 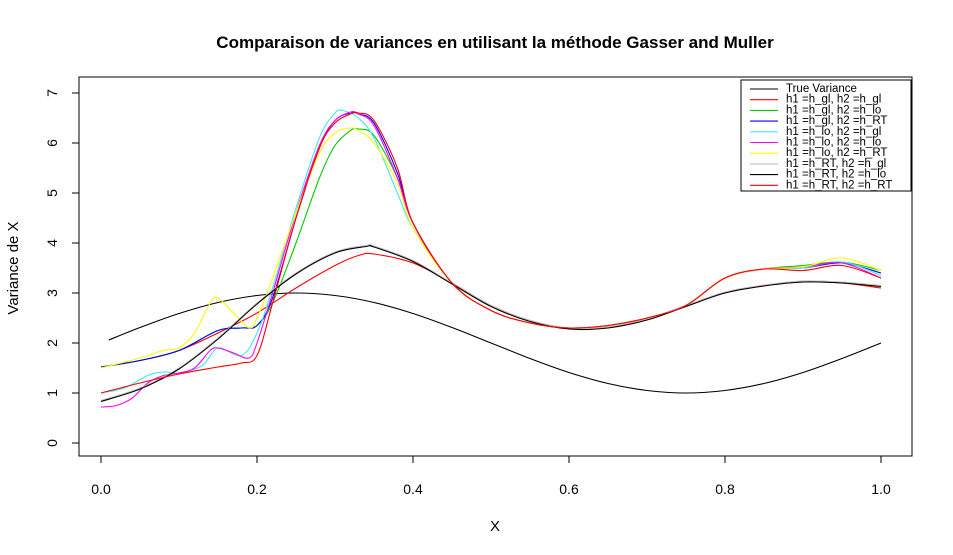 I want to click on y-tick-label: 2, so click(x=52, y=343).